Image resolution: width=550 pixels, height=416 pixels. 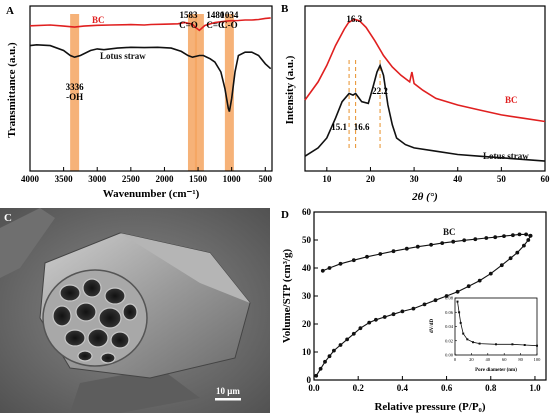 I want to click on isotherm-y-tick-label: 0, so click(x=309, y=380).